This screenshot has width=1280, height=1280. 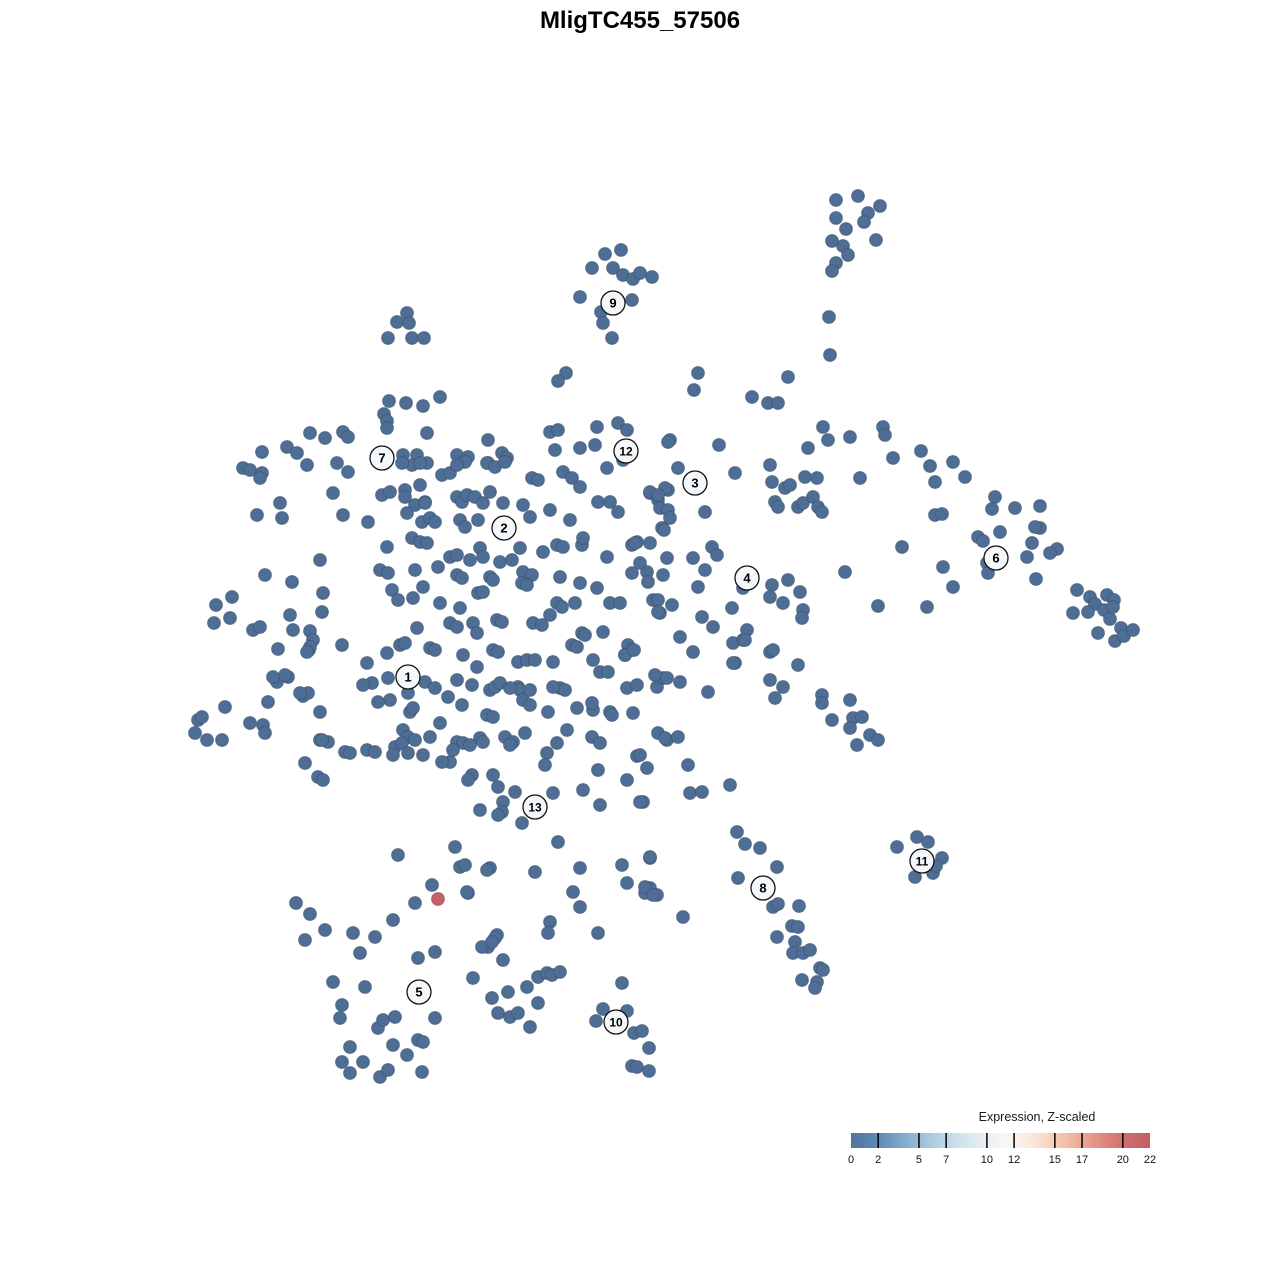 What do you see at coordinates (919, 1160) in the screenshot?
I see `legend-tick-label: 5` at bounding box center [919, 1160].